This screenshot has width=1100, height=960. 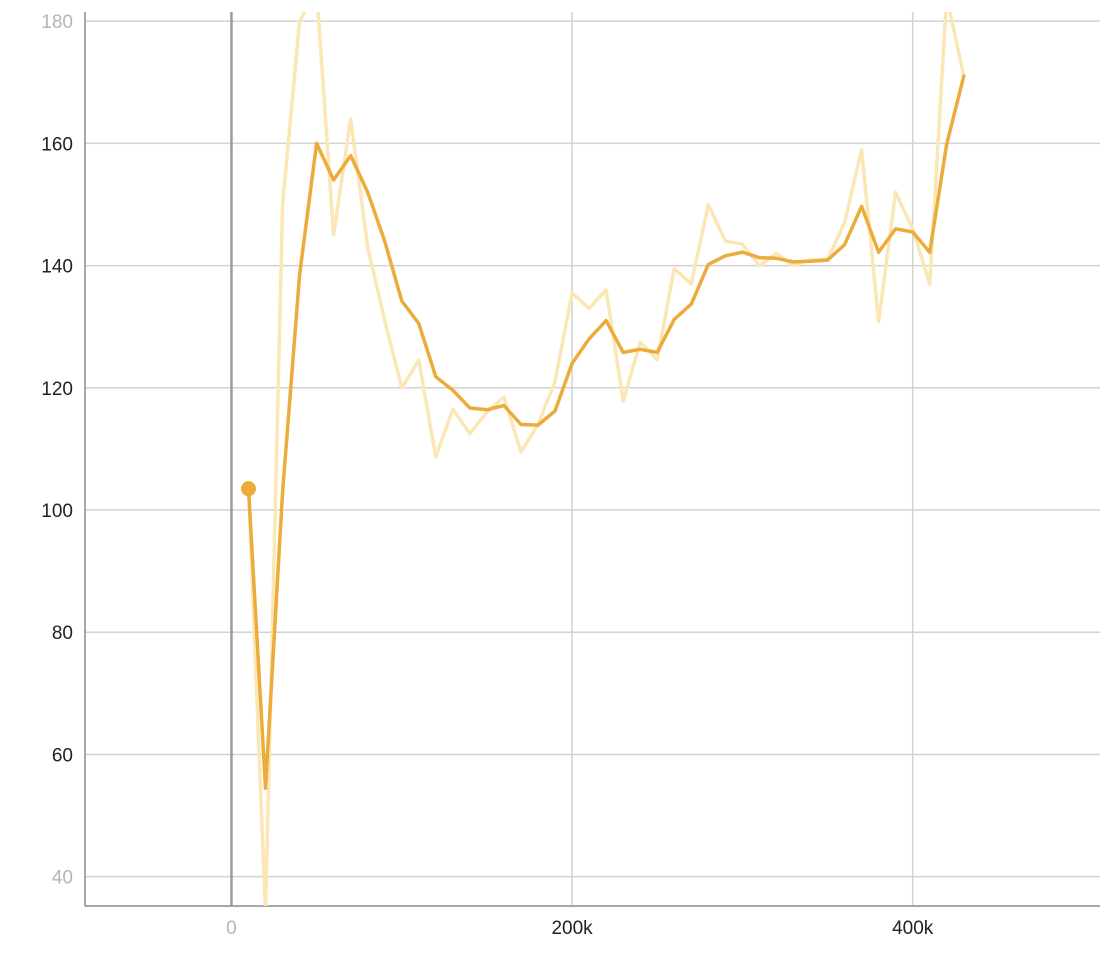 What do you see at coordinates (57, 389) in the screenshot?
I see `y-tick-label: 120` at bounding box center [57, 389].